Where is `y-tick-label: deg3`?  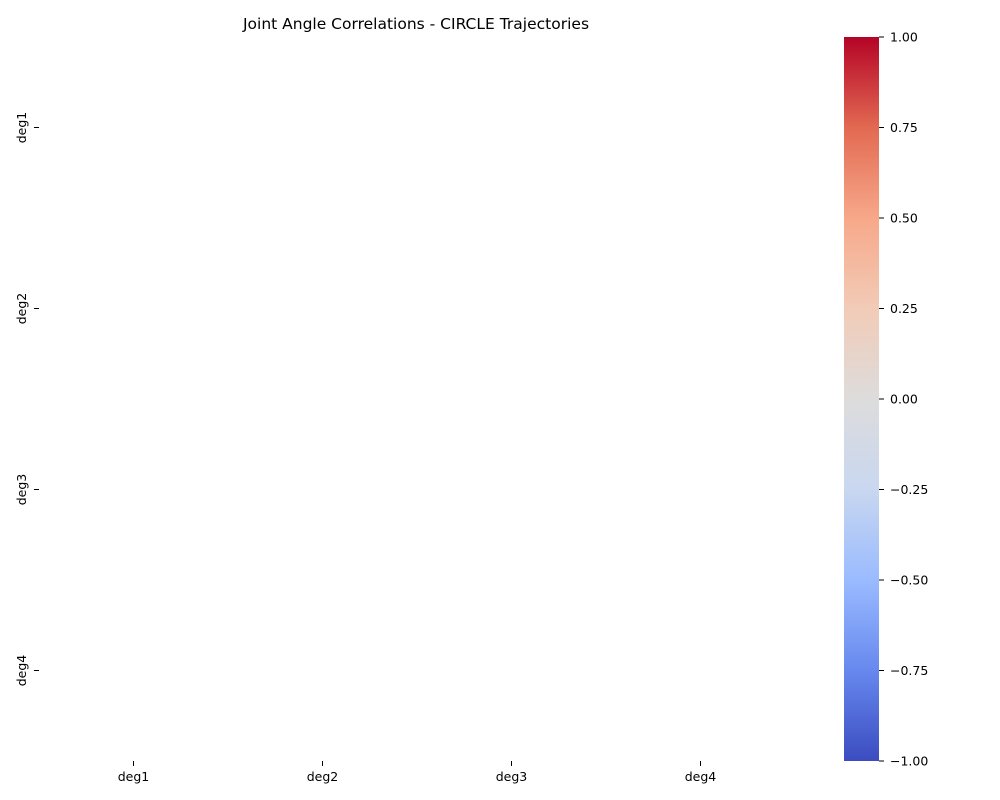 y-tick-label: deg3 is located at coordinates (21, 490).